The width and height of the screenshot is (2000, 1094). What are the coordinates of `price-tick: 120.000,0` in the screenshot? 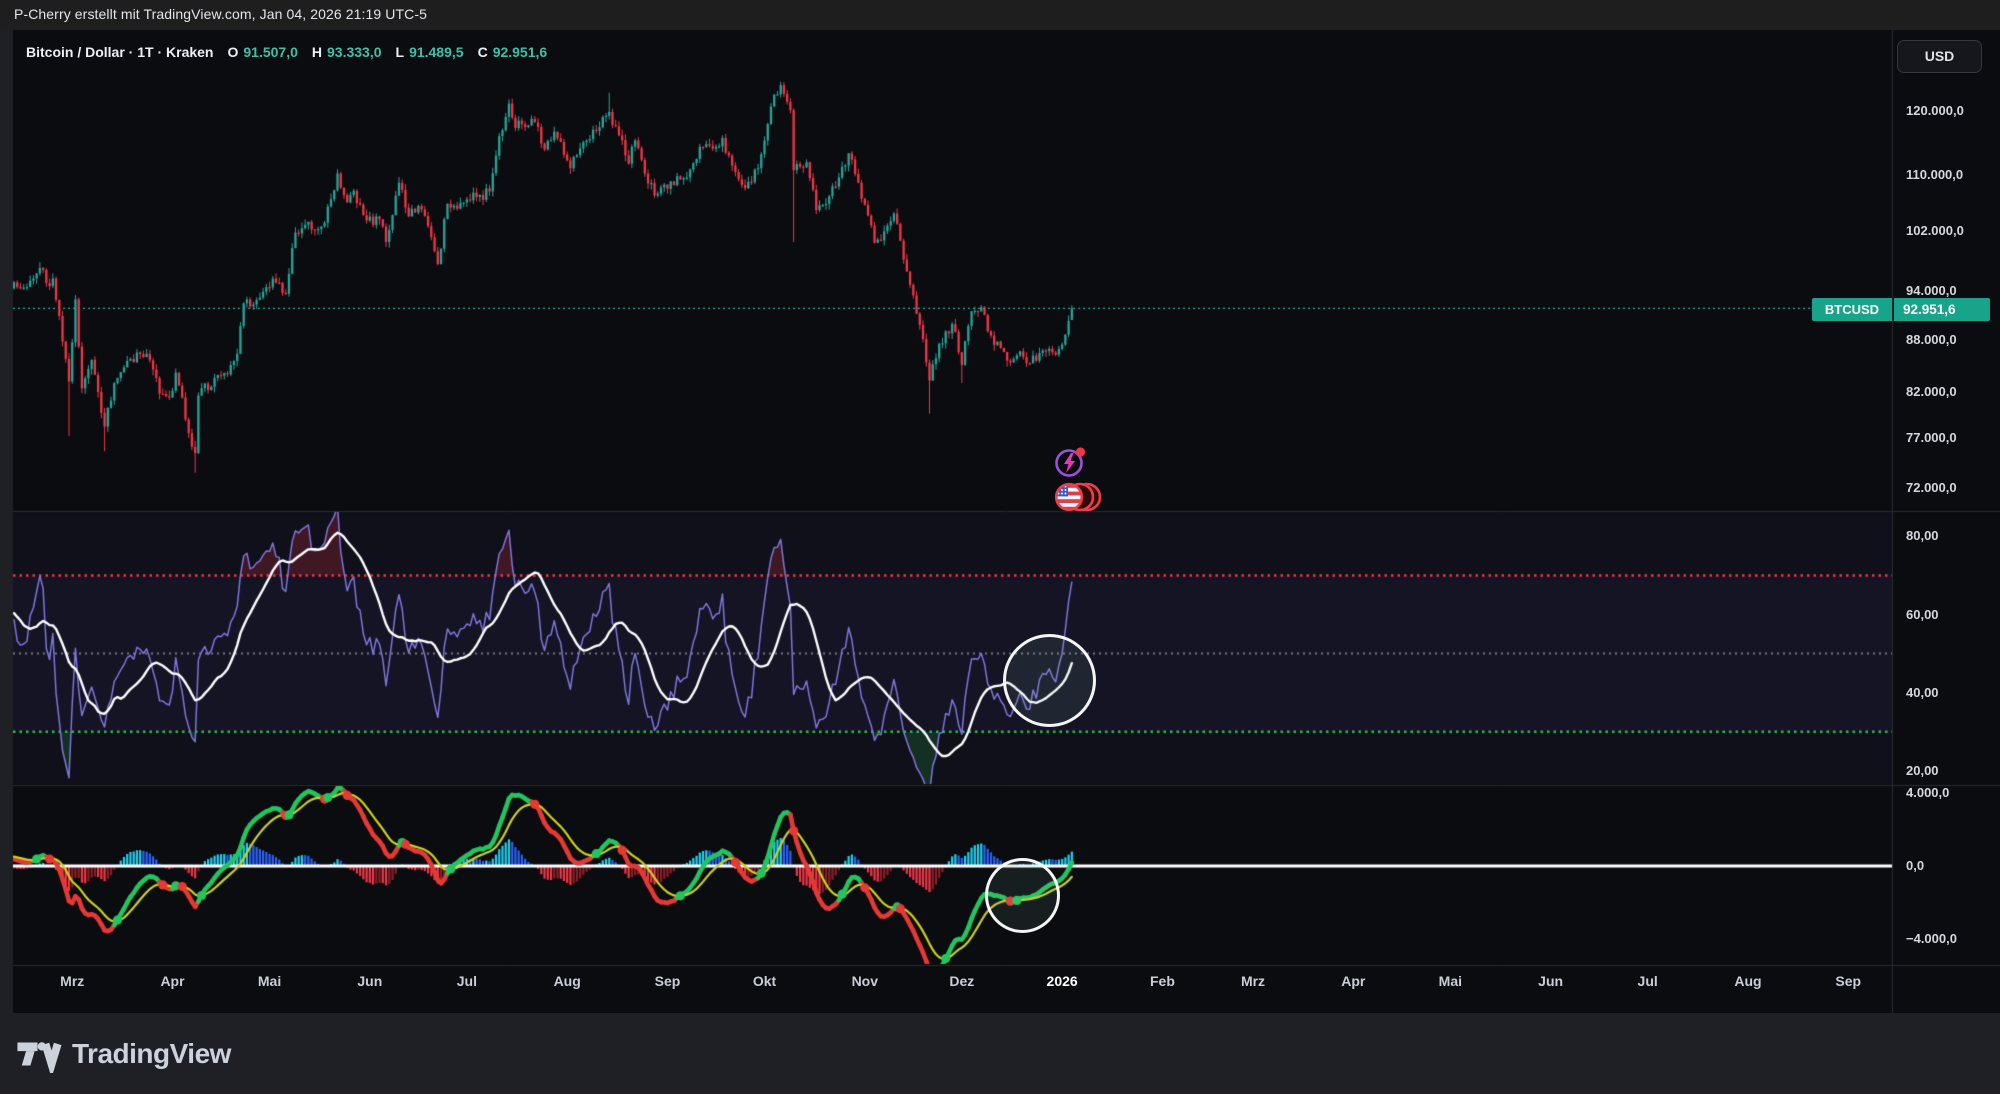 It's located at (1935, 110).